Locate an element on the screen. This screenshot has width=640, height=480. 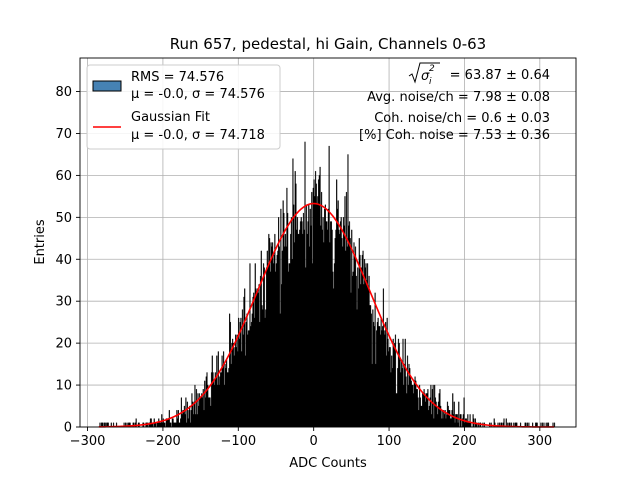
x-tick-label: −200 is located at coordinates (163, 441).